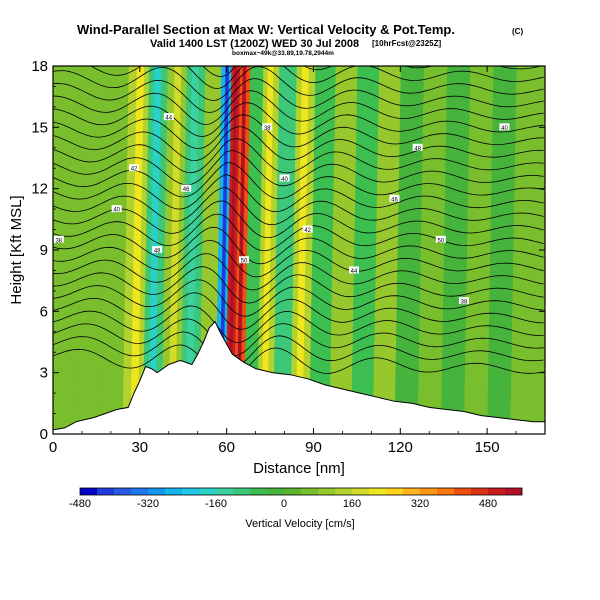  I want to click on y-tick-label: 15, so click(39, 127).